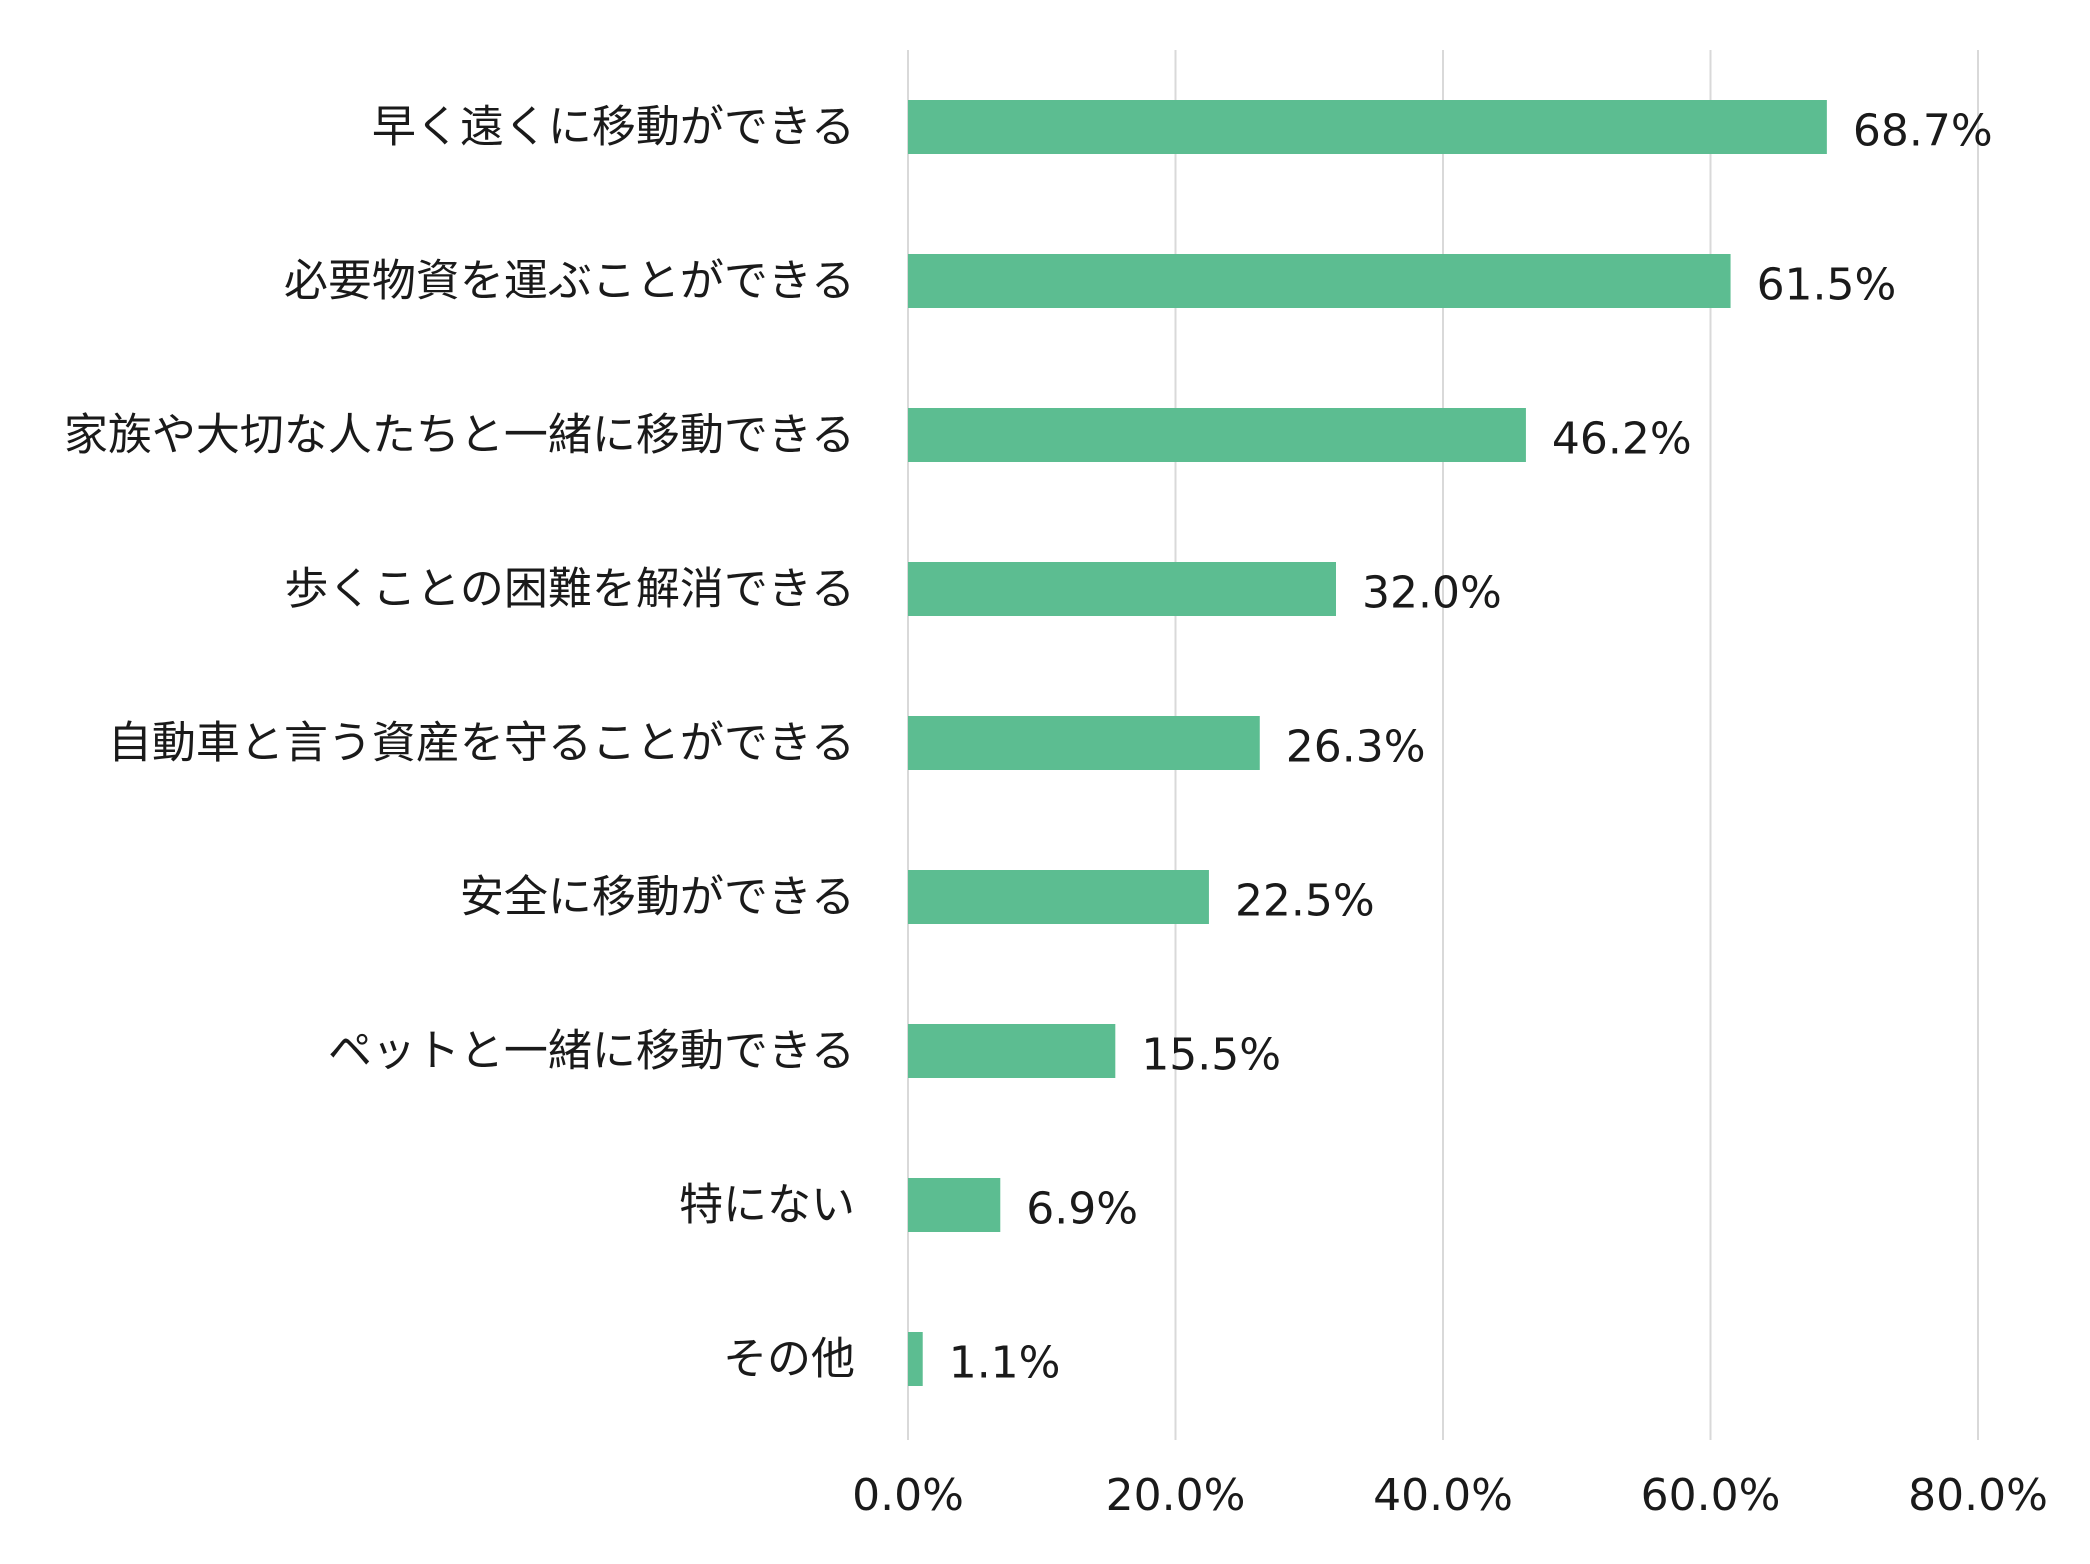 The width and height of the screenshot is (2090, 1564). What do you see at coordinates (1443, 1495) in the screenshot?
I see `x-tick-label: 40.0%` at bounding box center [1443, 1495].